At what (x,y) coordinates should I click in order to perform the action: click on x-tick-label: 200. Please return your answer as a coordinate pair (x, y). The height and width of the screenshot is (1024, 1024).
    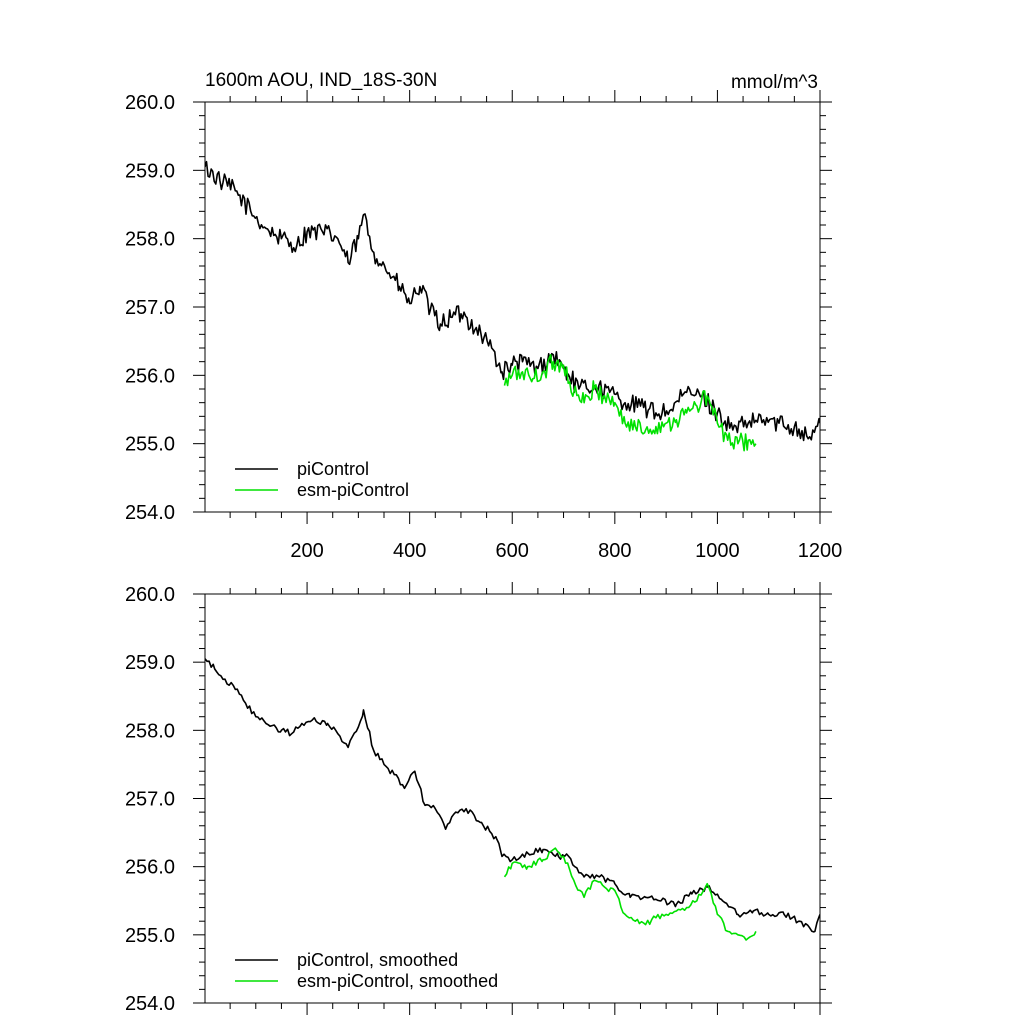
    Looking at the image, I should click on (306, 551).